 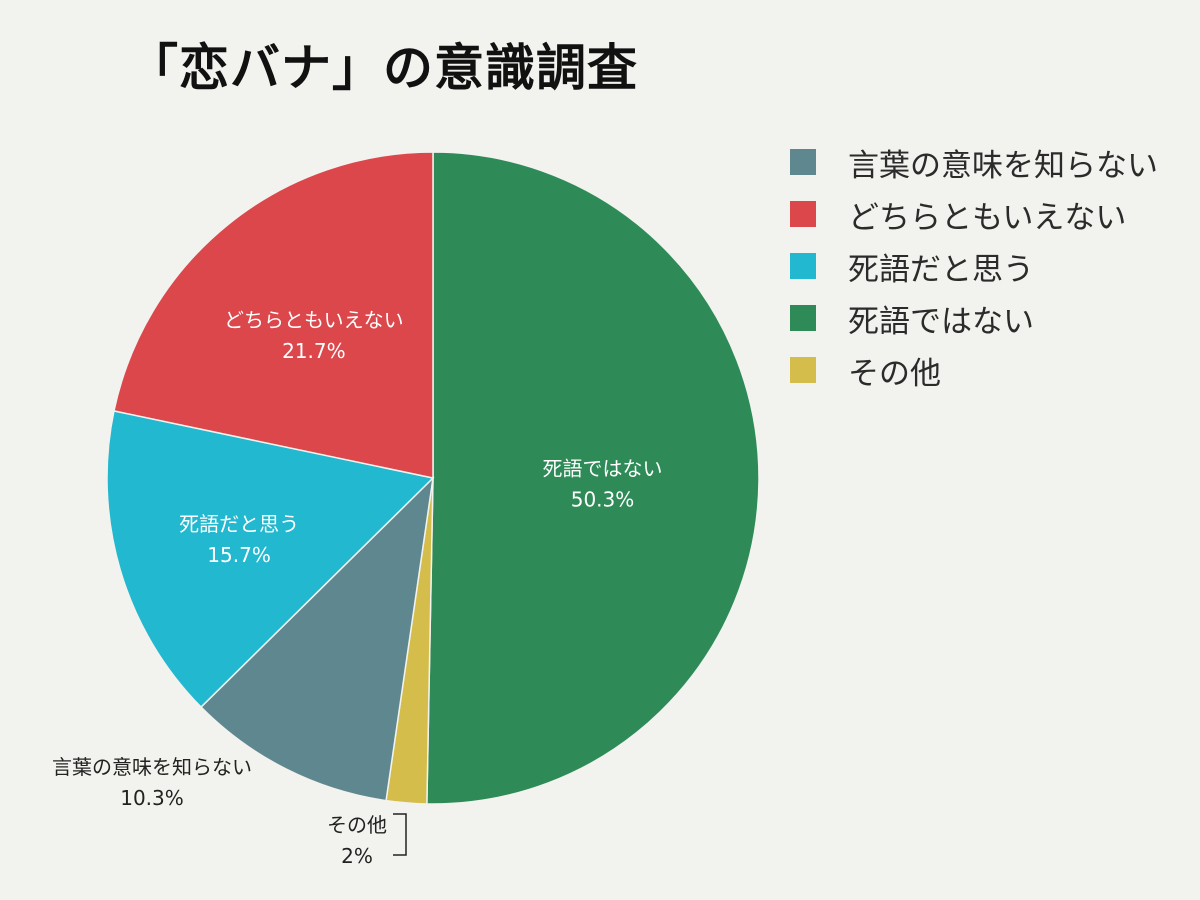 I want to click on slice-category-label: 言葉の意味を知らない, so click(x=152, y=767).